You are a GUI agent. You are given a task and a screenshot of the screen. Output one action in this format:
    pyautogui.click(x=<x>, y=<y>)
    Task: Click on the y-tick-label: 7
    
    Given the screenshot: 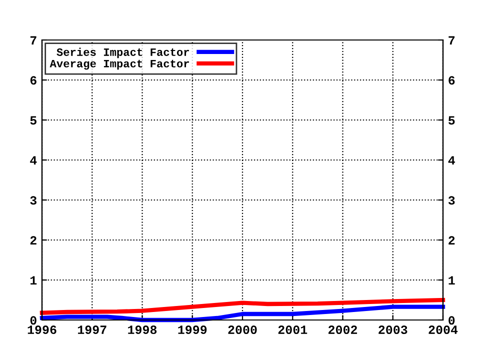 What is the action you would take?
    pyautogui.click(x=33, y=40)
    